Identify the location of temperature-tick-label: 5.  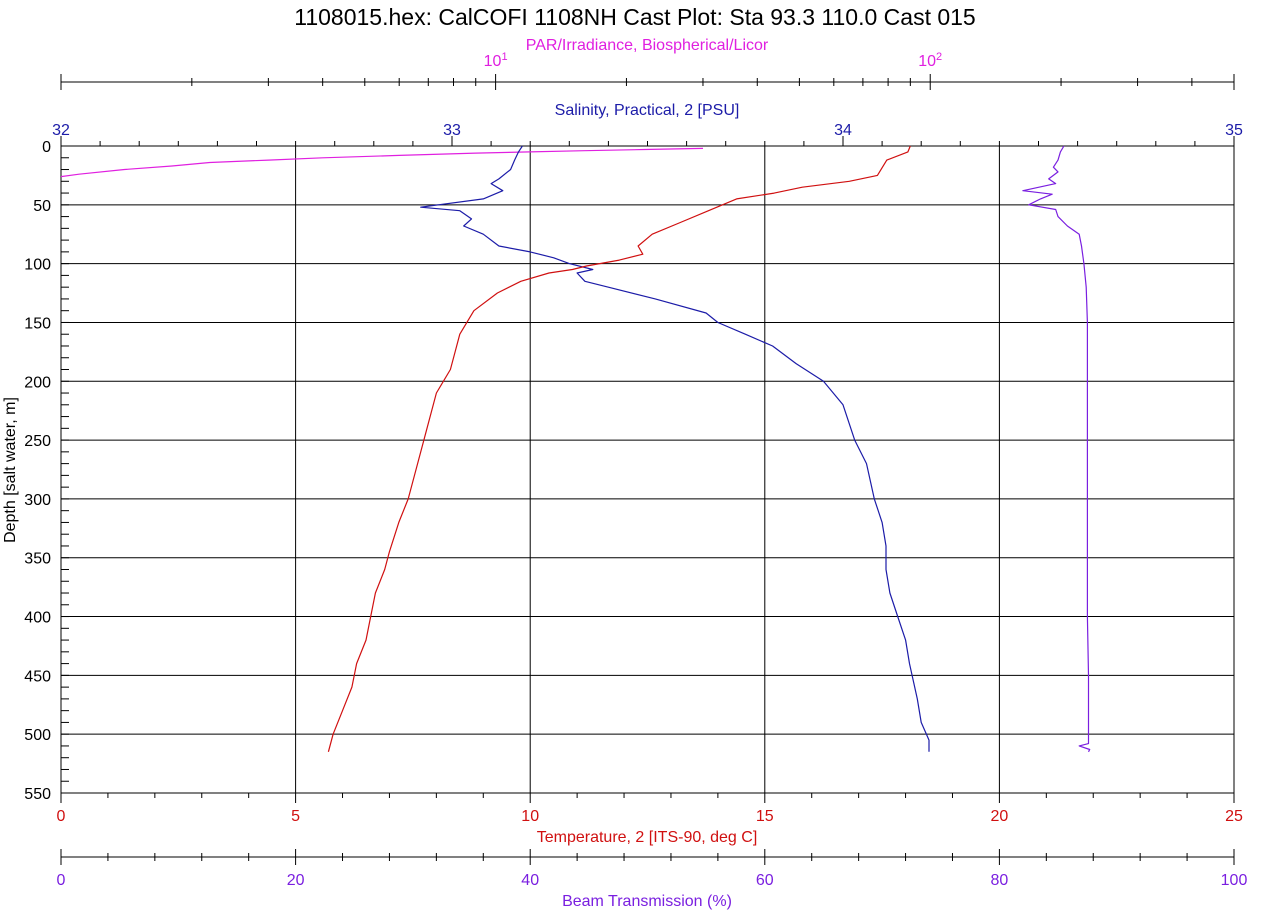
(295, 816).